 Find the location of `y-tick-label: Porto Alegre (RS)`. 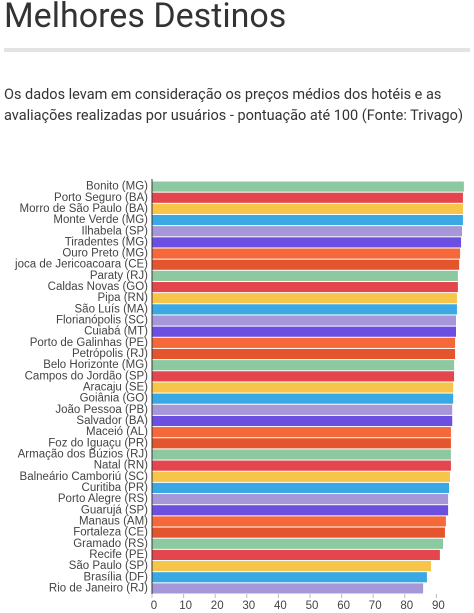

y-tick-label: Porto Alegre (RS) is located at coordinates (103, 499).